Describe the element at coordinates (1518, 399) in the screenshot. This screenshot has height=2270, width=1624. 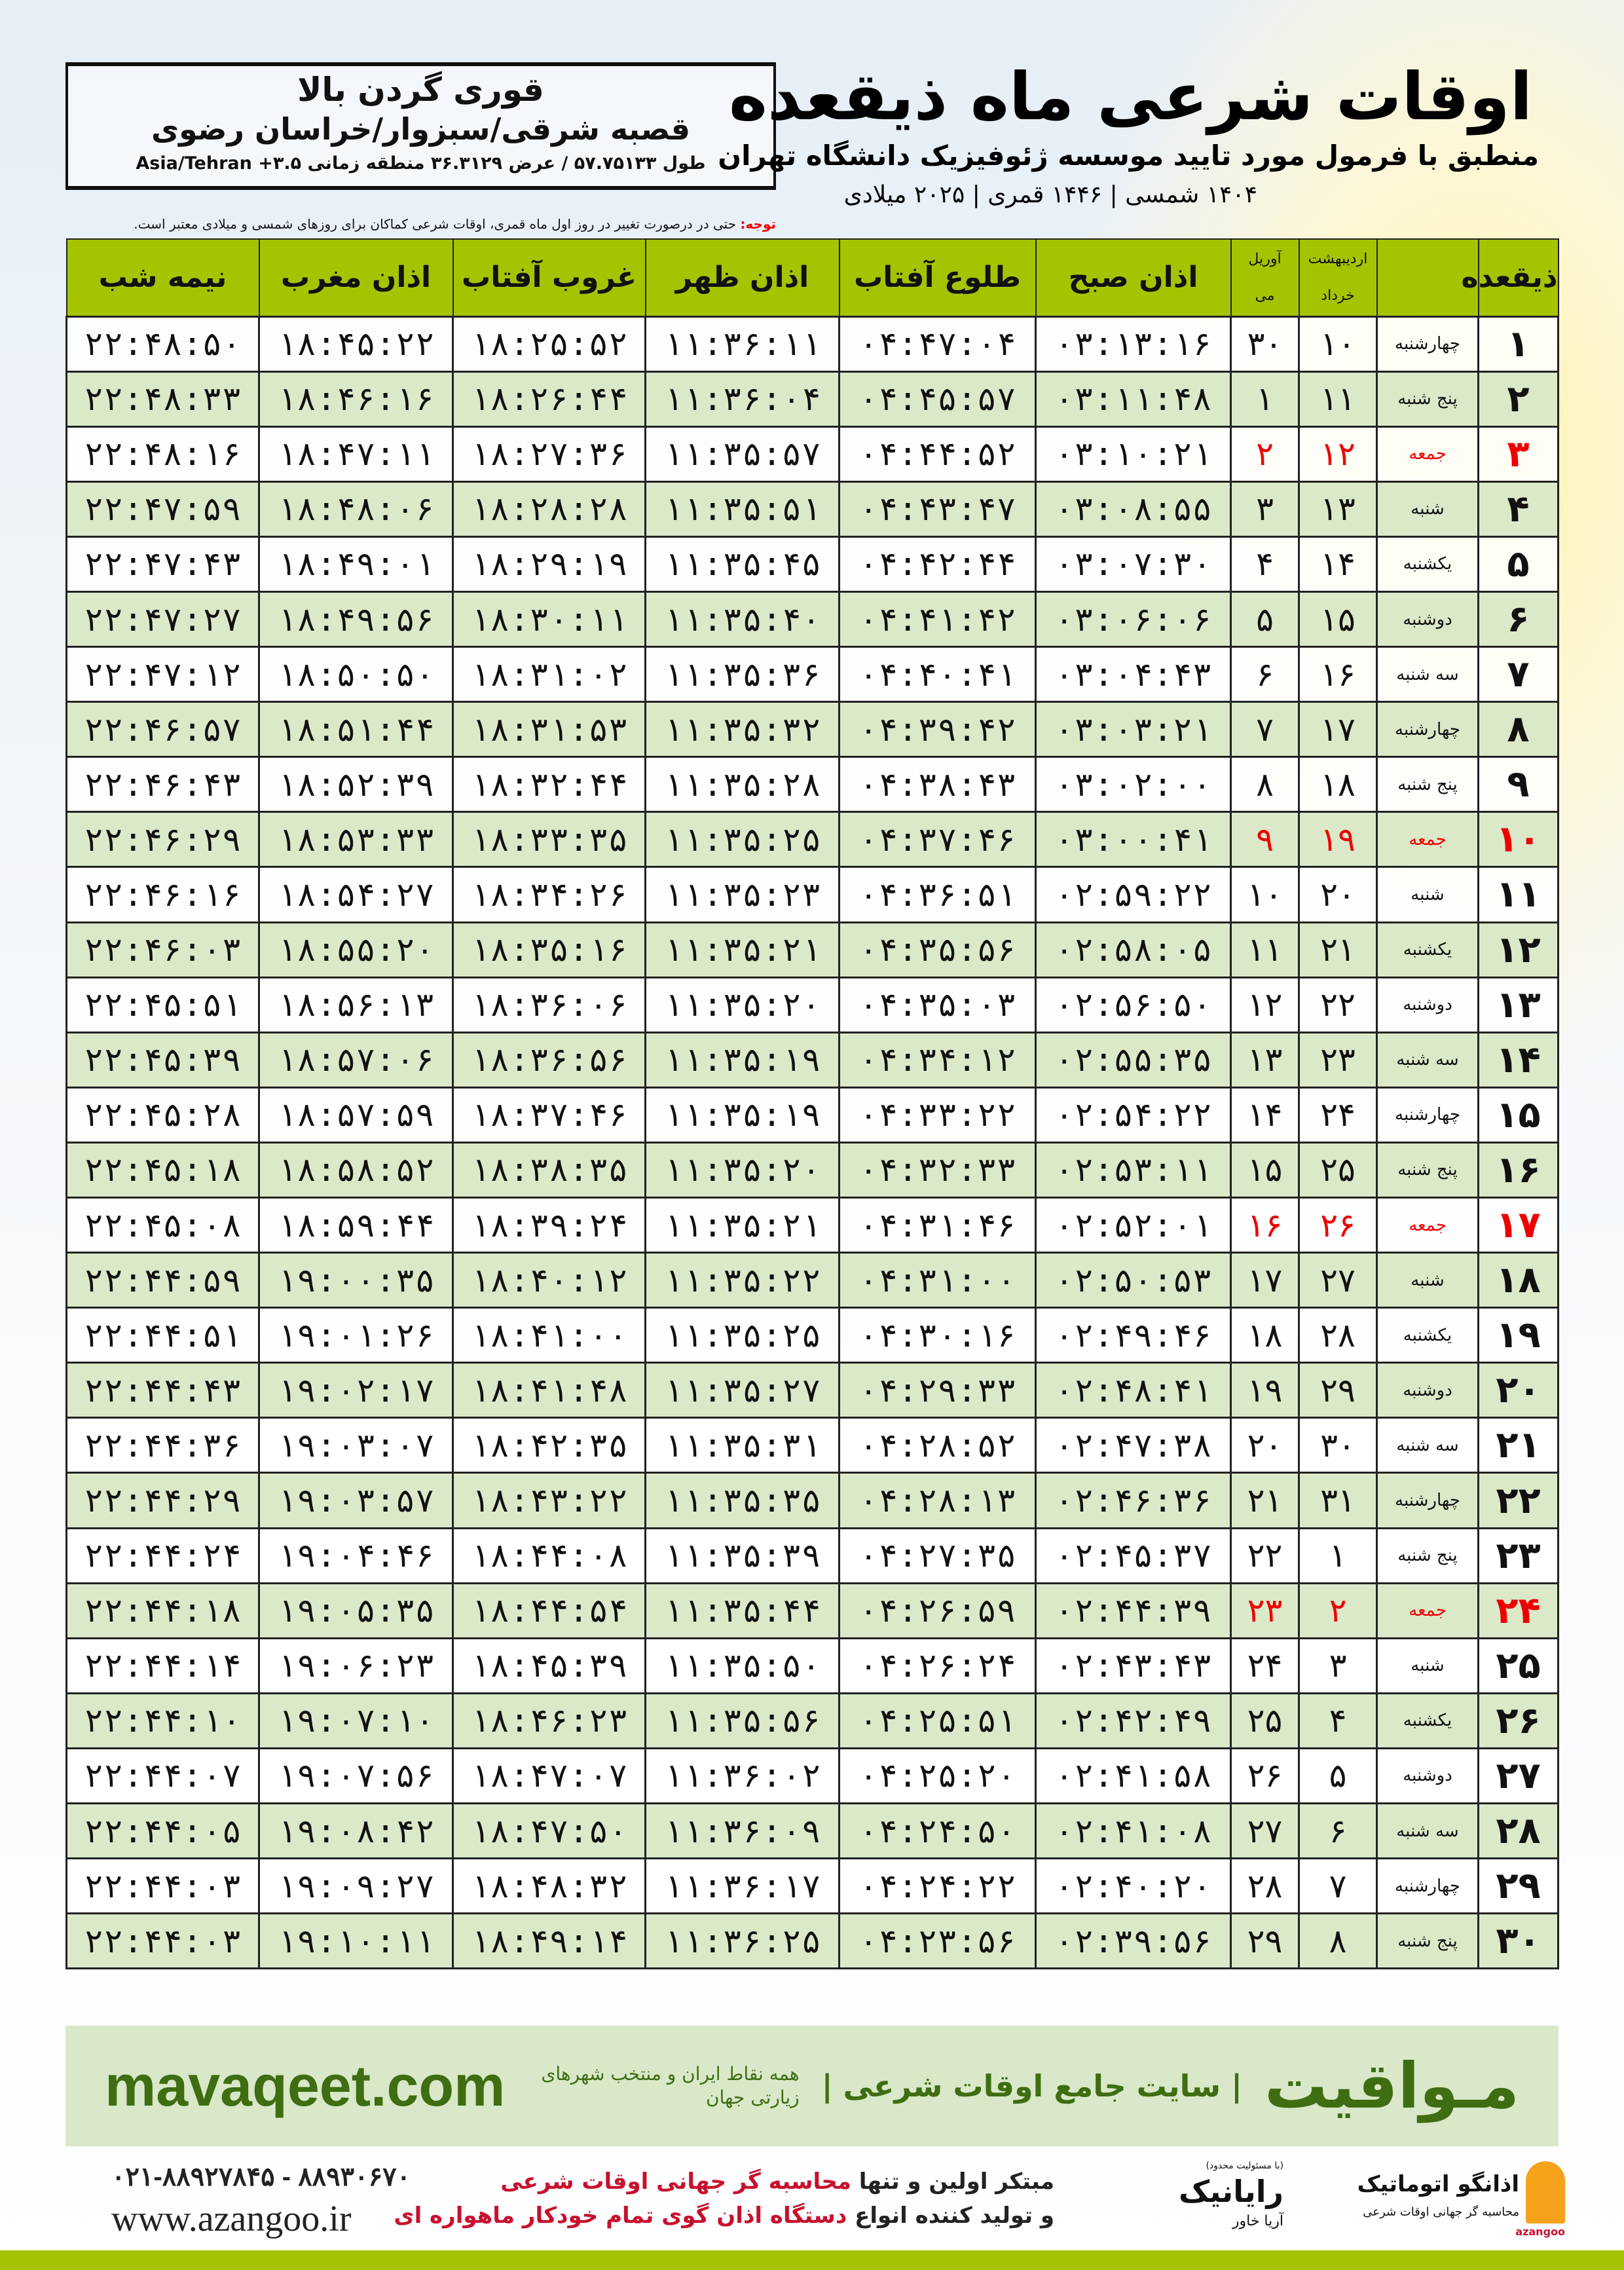
I see `day-number: ۲` at that location.